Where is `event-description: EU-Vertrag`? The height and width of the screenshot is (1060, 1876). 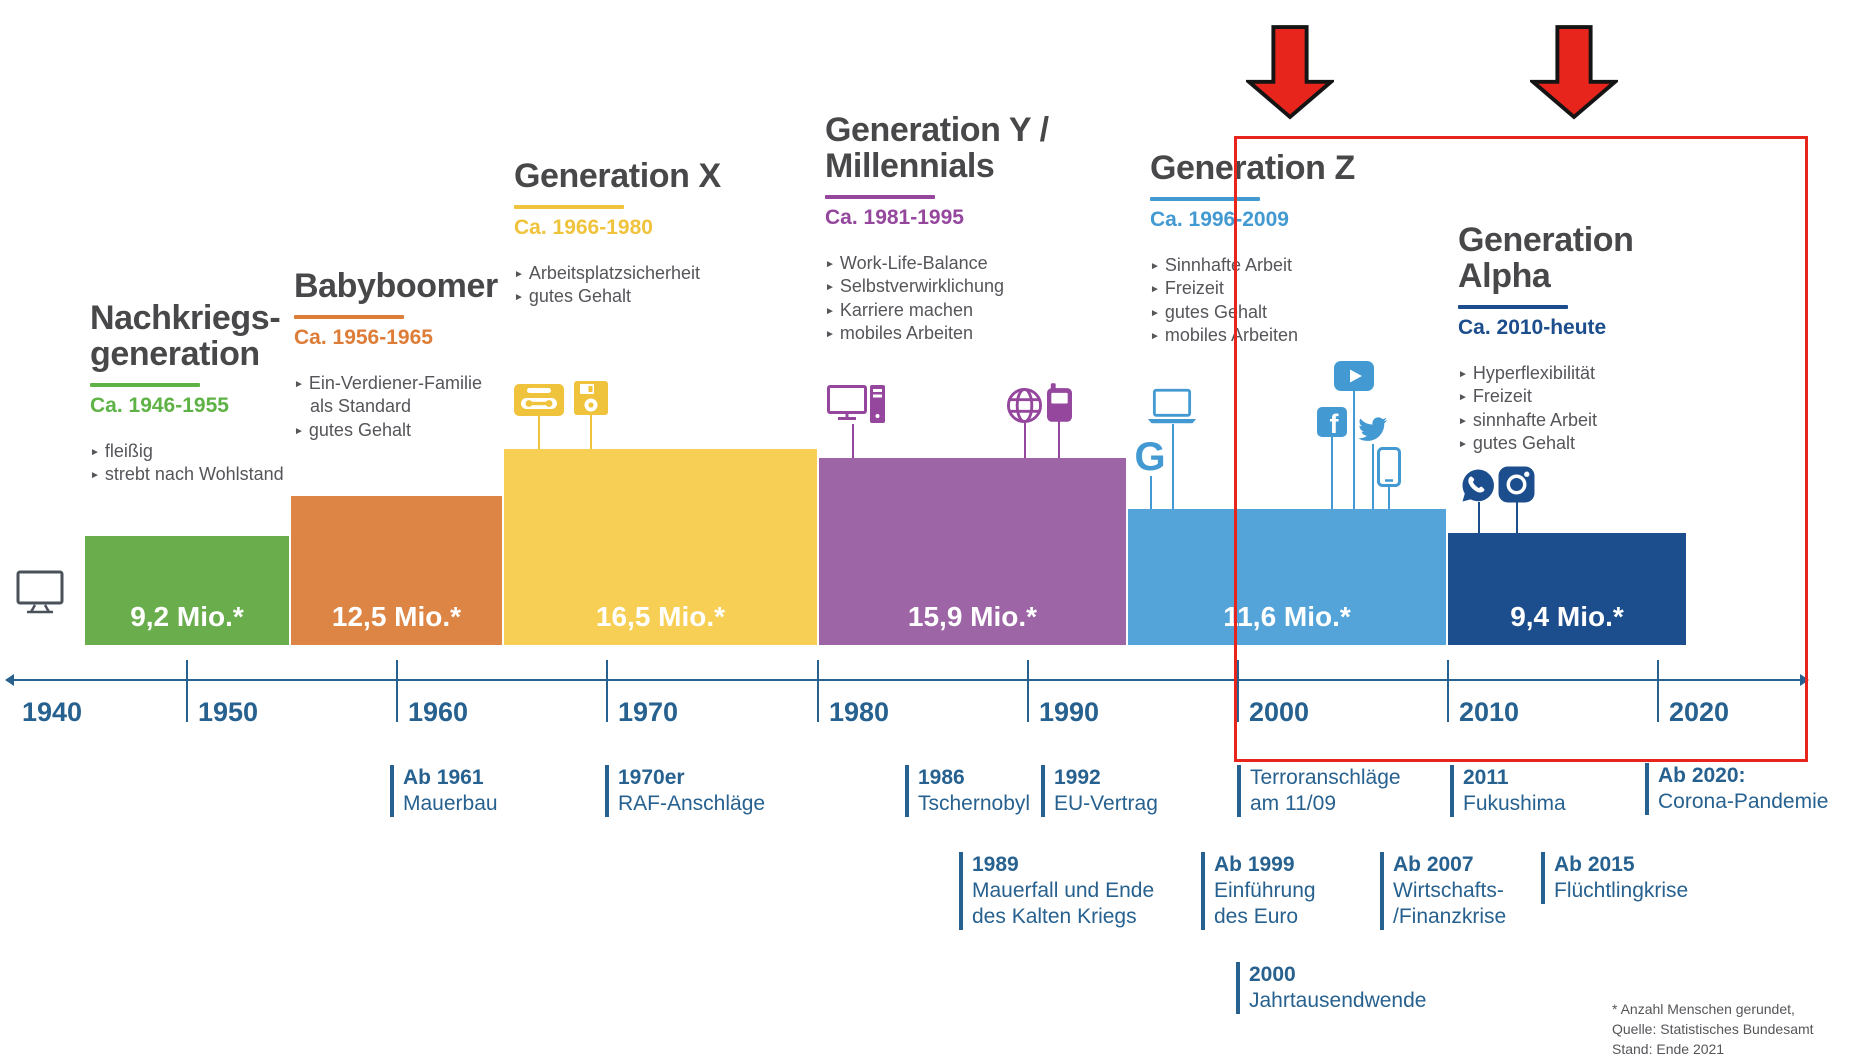 event-description: EU-Vertrag is located at coordinates (1106, 804).